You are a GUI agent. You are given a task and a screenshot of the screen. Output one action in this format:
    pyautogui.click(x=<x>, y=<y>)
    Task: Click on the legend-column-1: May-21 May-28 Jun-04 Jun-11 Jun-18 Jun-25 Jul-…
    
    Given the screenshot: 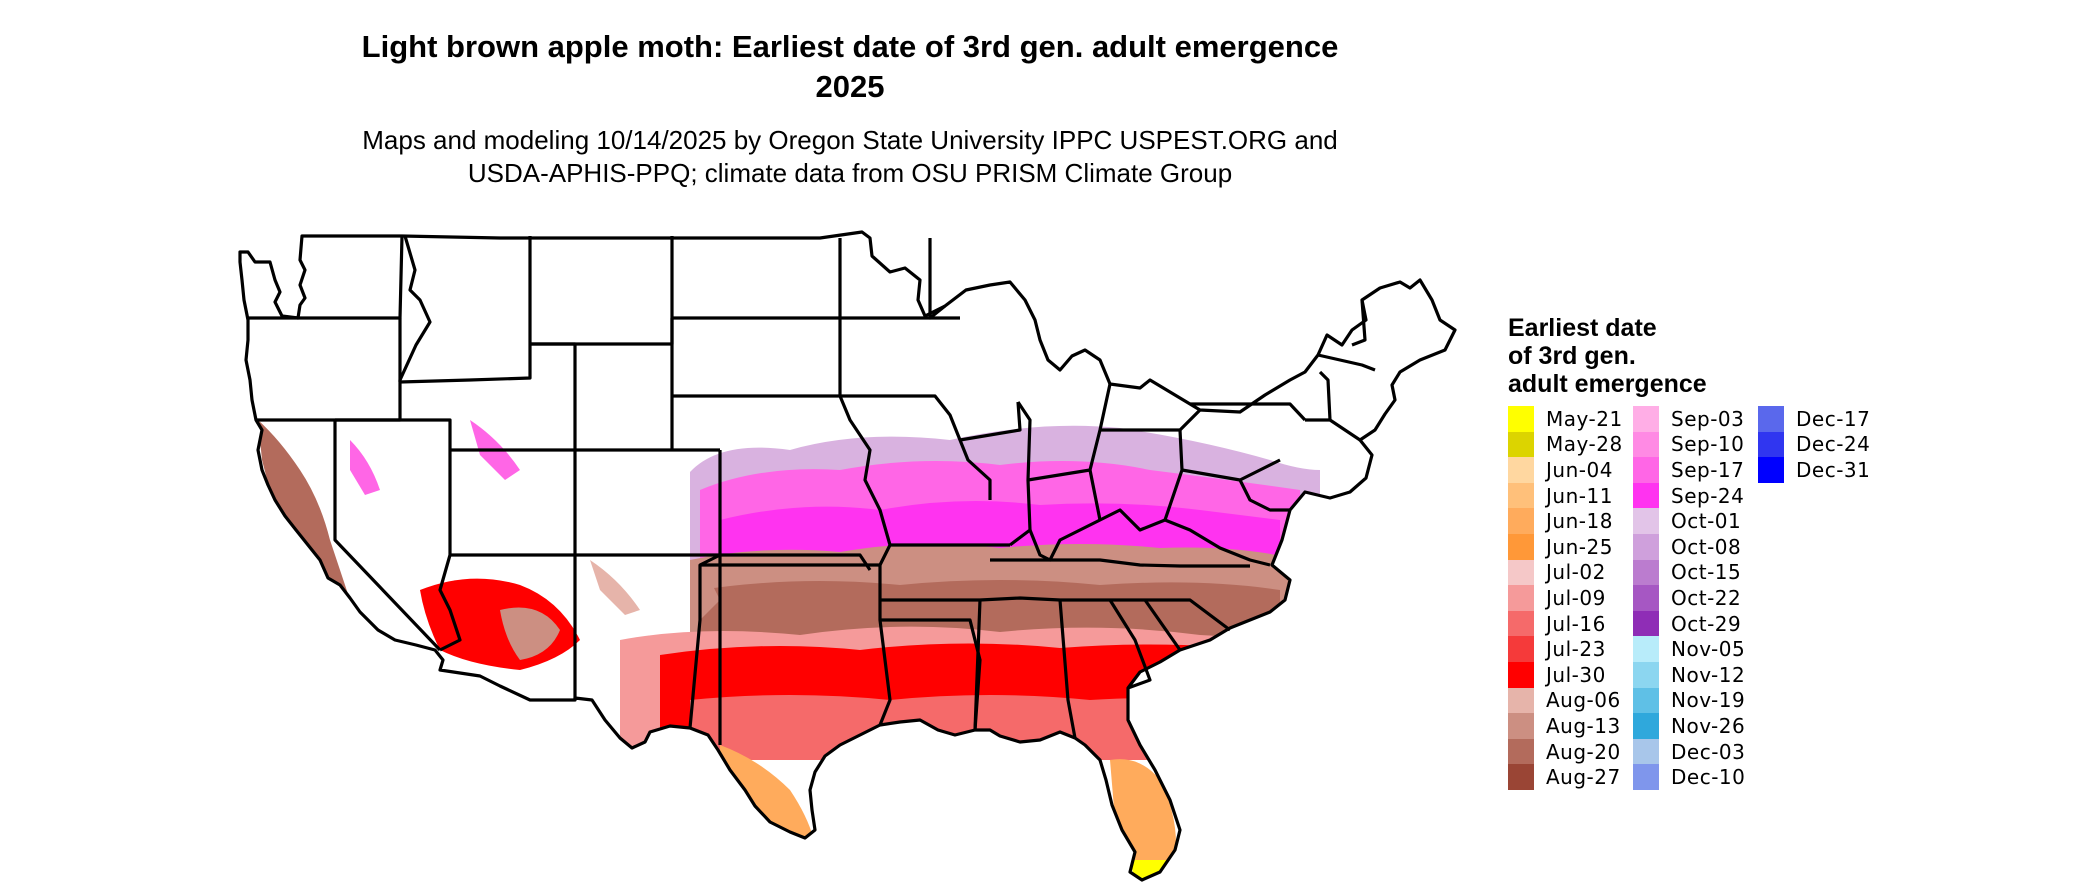 What is the action you would take?
    pyautogui.click(x=1565, y=598)
    